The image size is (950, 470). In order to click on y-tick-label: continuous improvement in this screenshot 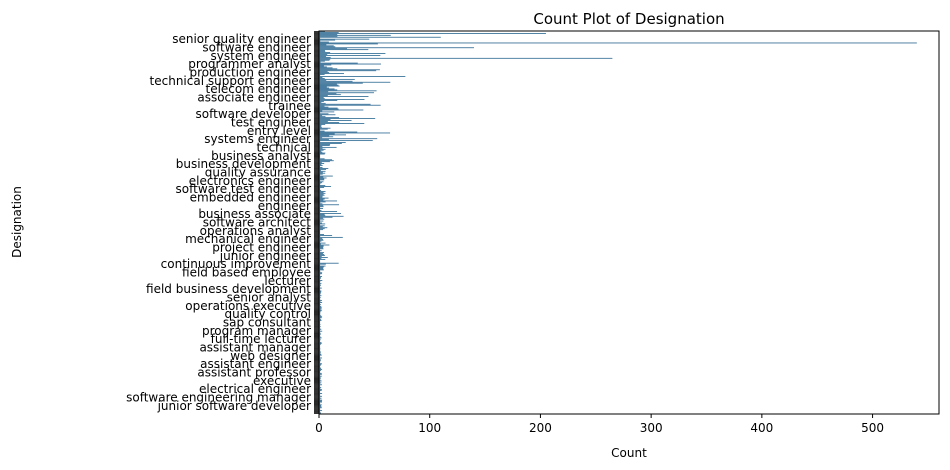, I will do `click(236, 264)`.